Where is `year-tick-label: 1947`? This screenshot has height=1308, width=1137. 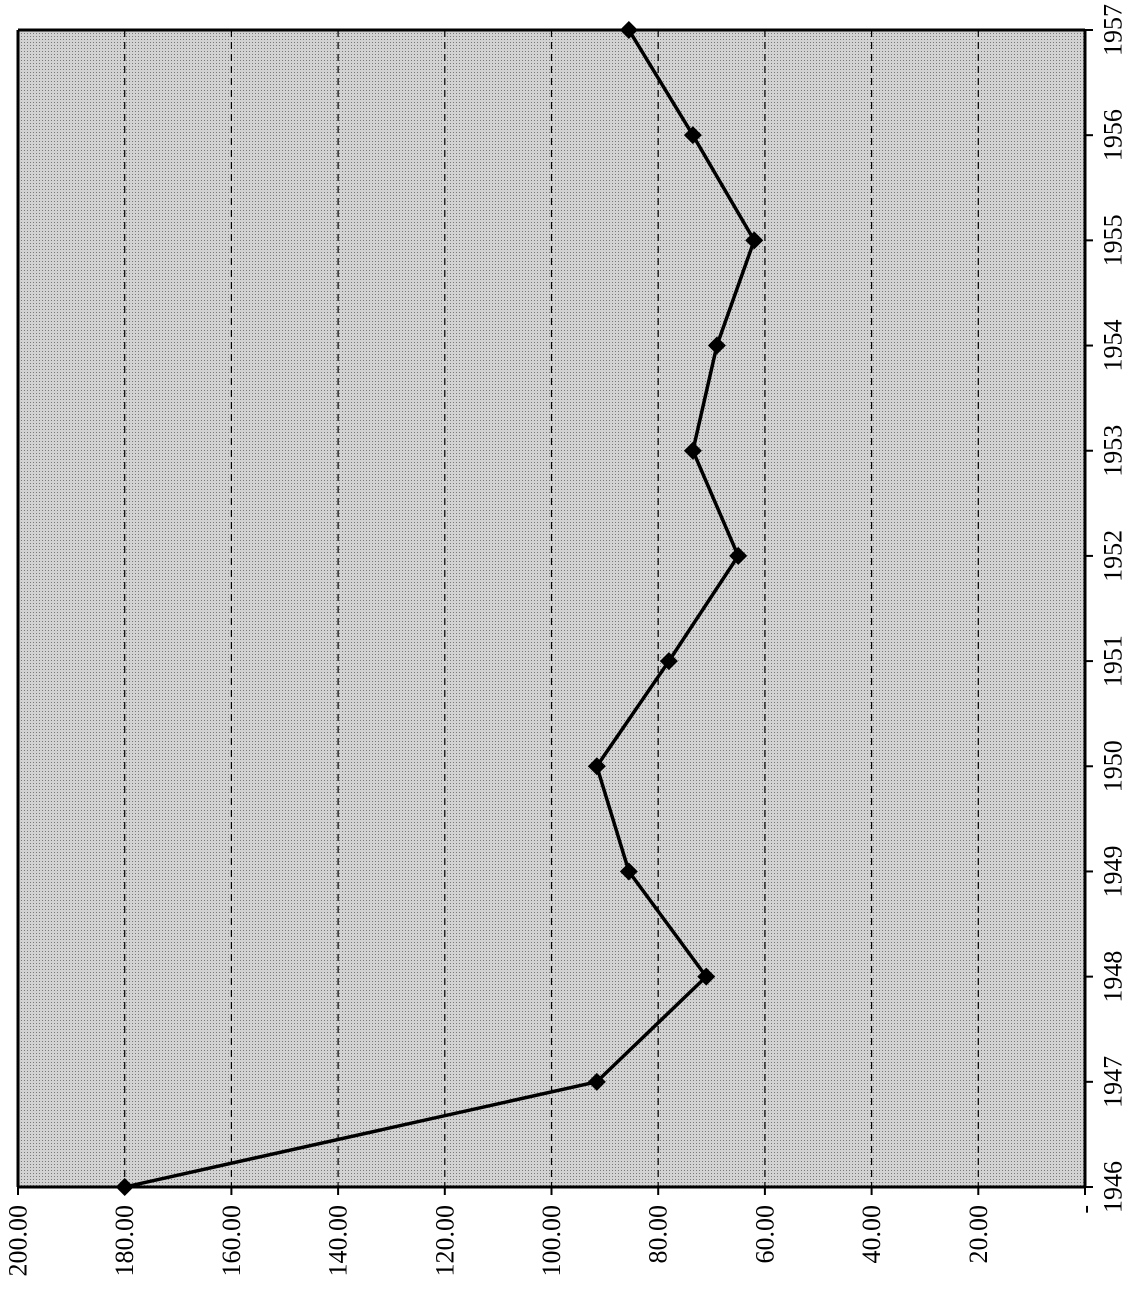 year-tick-label: 1947 is located at coordinates (1113, 1082).